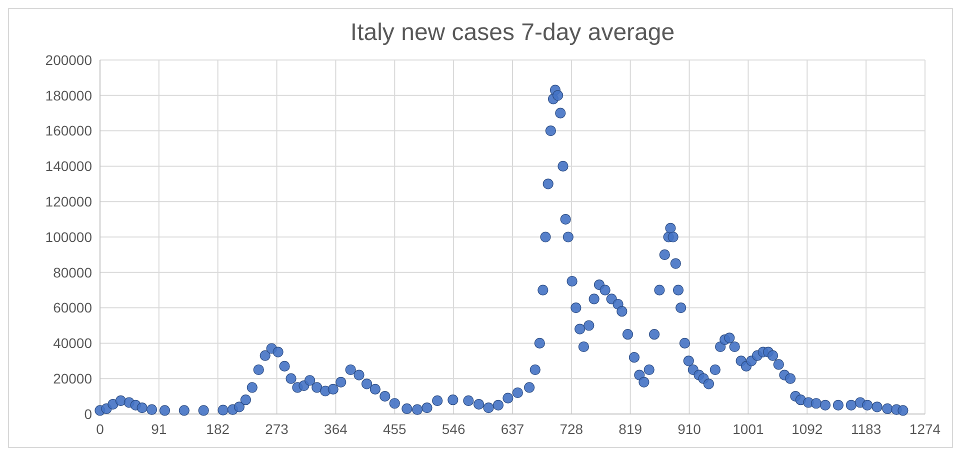  What do you see at coordinates (336, 429) in the screenshot?
I see `x-tick-label: 364` at bounding box center [336, 429].